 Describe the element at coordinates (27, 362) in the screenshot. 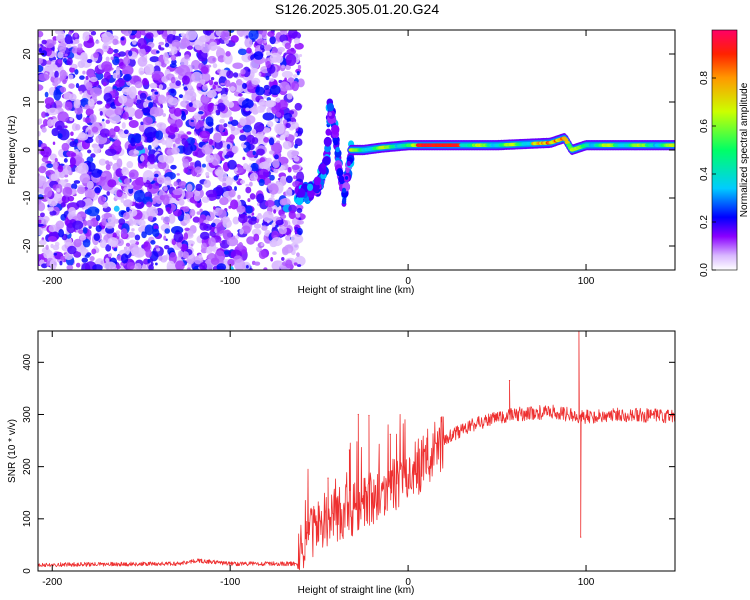

I see `snr-y-tick-label: 400` at that location.